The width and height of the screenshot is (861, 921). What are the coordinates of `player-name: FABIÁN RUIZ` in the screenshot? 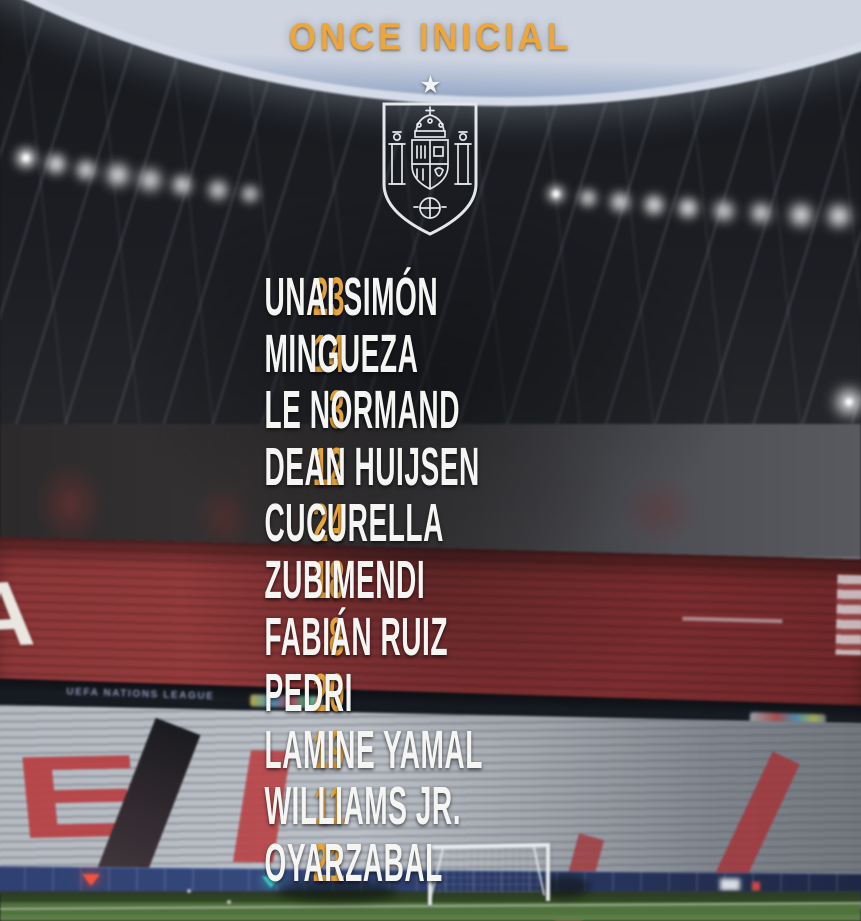 It's located at (356, 636).